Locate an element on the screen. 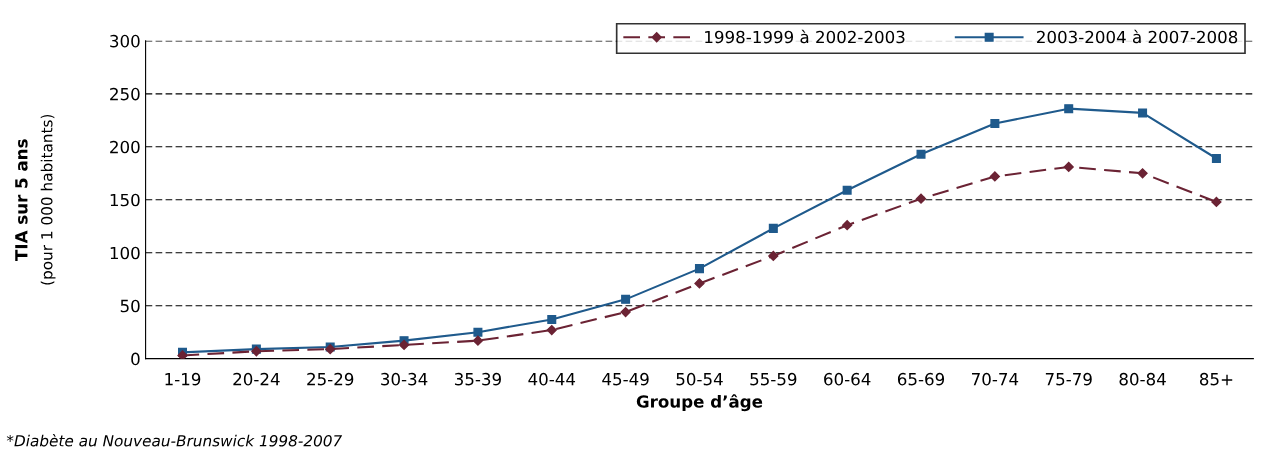 The image size is (1266, 454). x-tick-label: 40-44 is located at coordinates (552, 379).